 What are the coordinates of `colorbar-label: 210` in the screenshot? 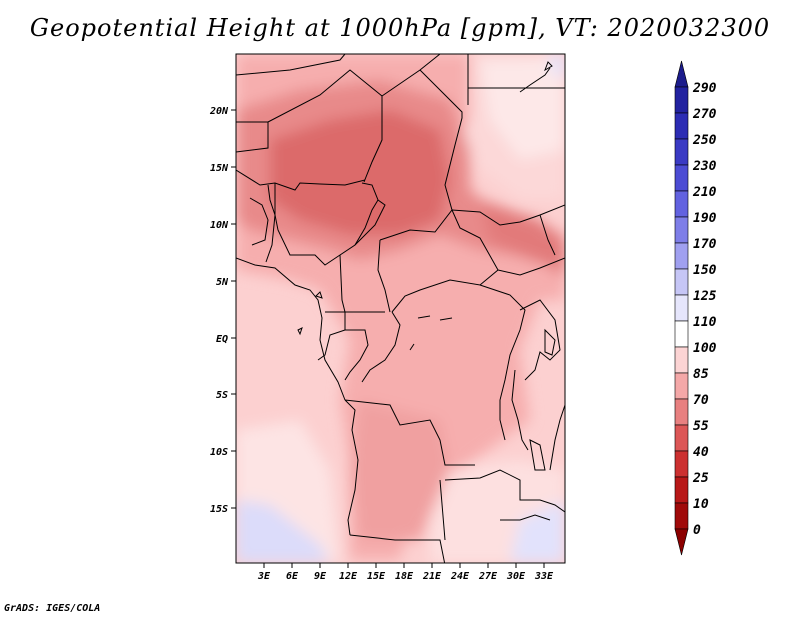 It's located at (704, 192).